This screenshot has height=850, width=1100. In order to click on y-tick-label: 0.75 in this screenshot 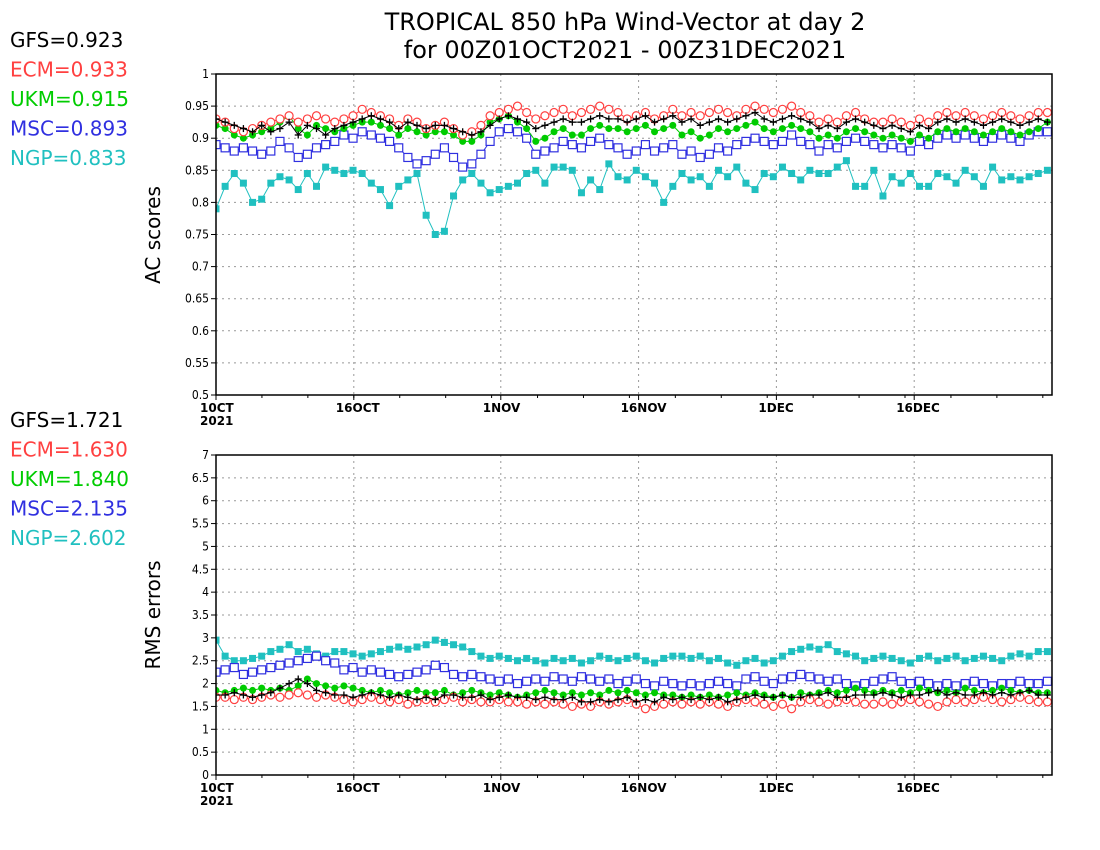, I will do `click(197, 235)`.